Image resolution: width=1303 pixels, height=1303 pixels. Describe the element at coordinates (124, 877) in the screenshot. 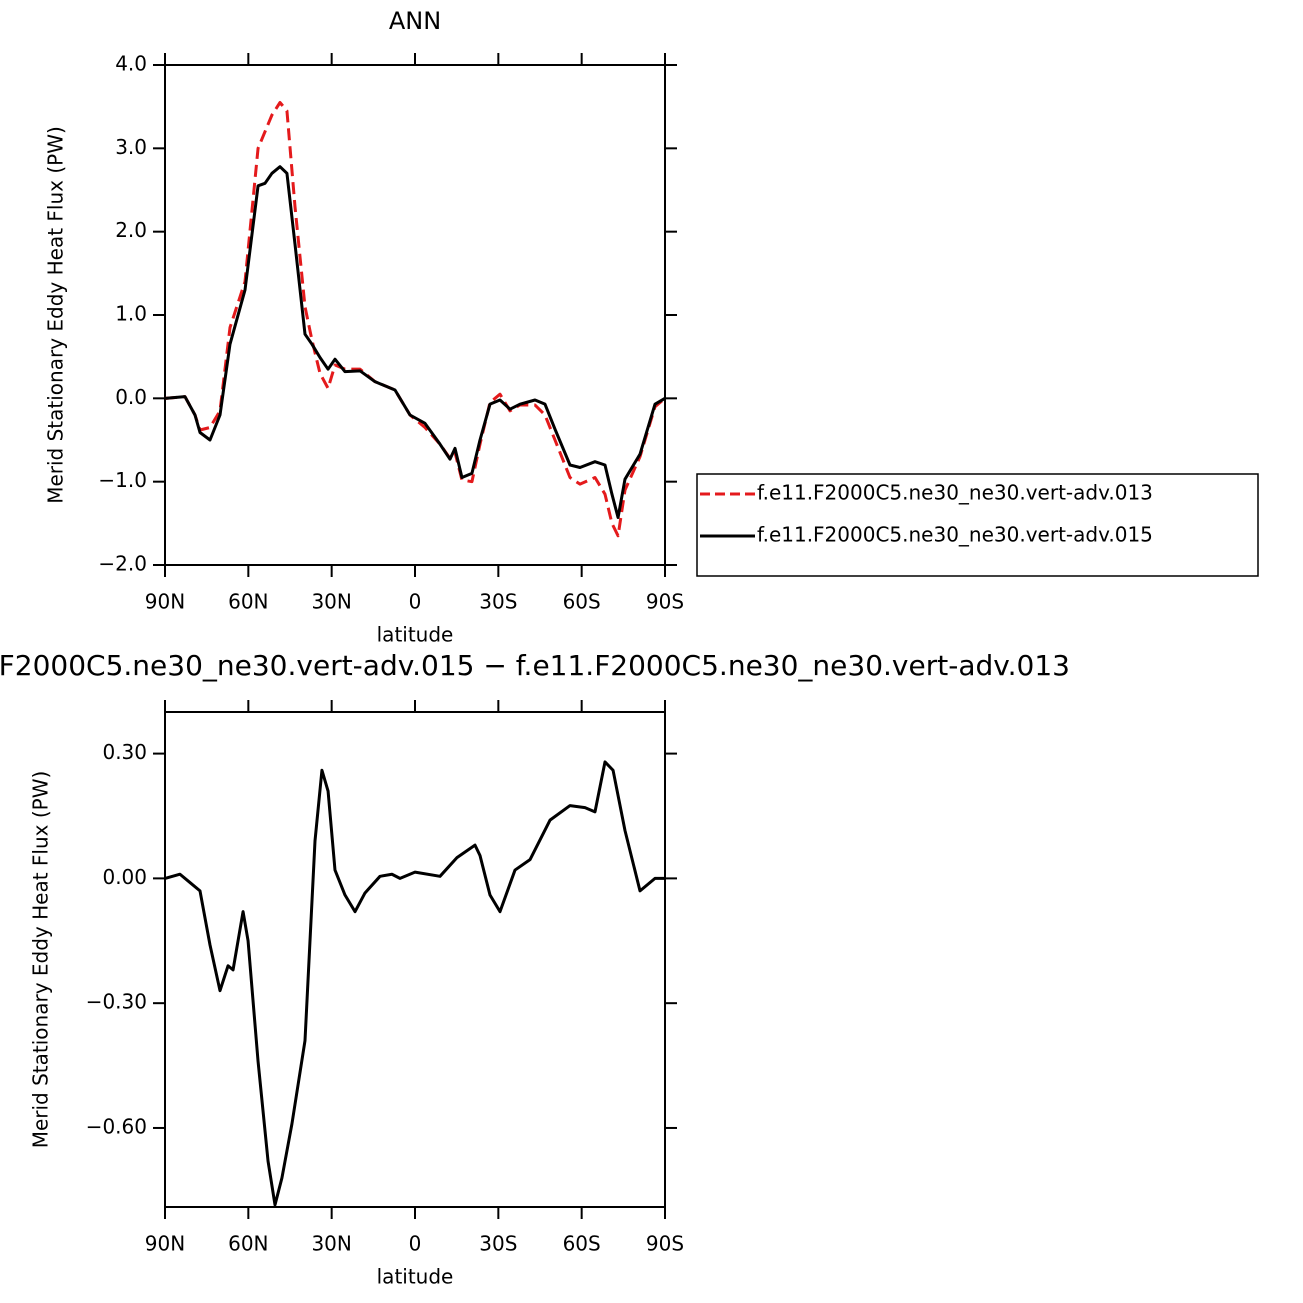

I see `y-tick-label: 0.00` at that location.